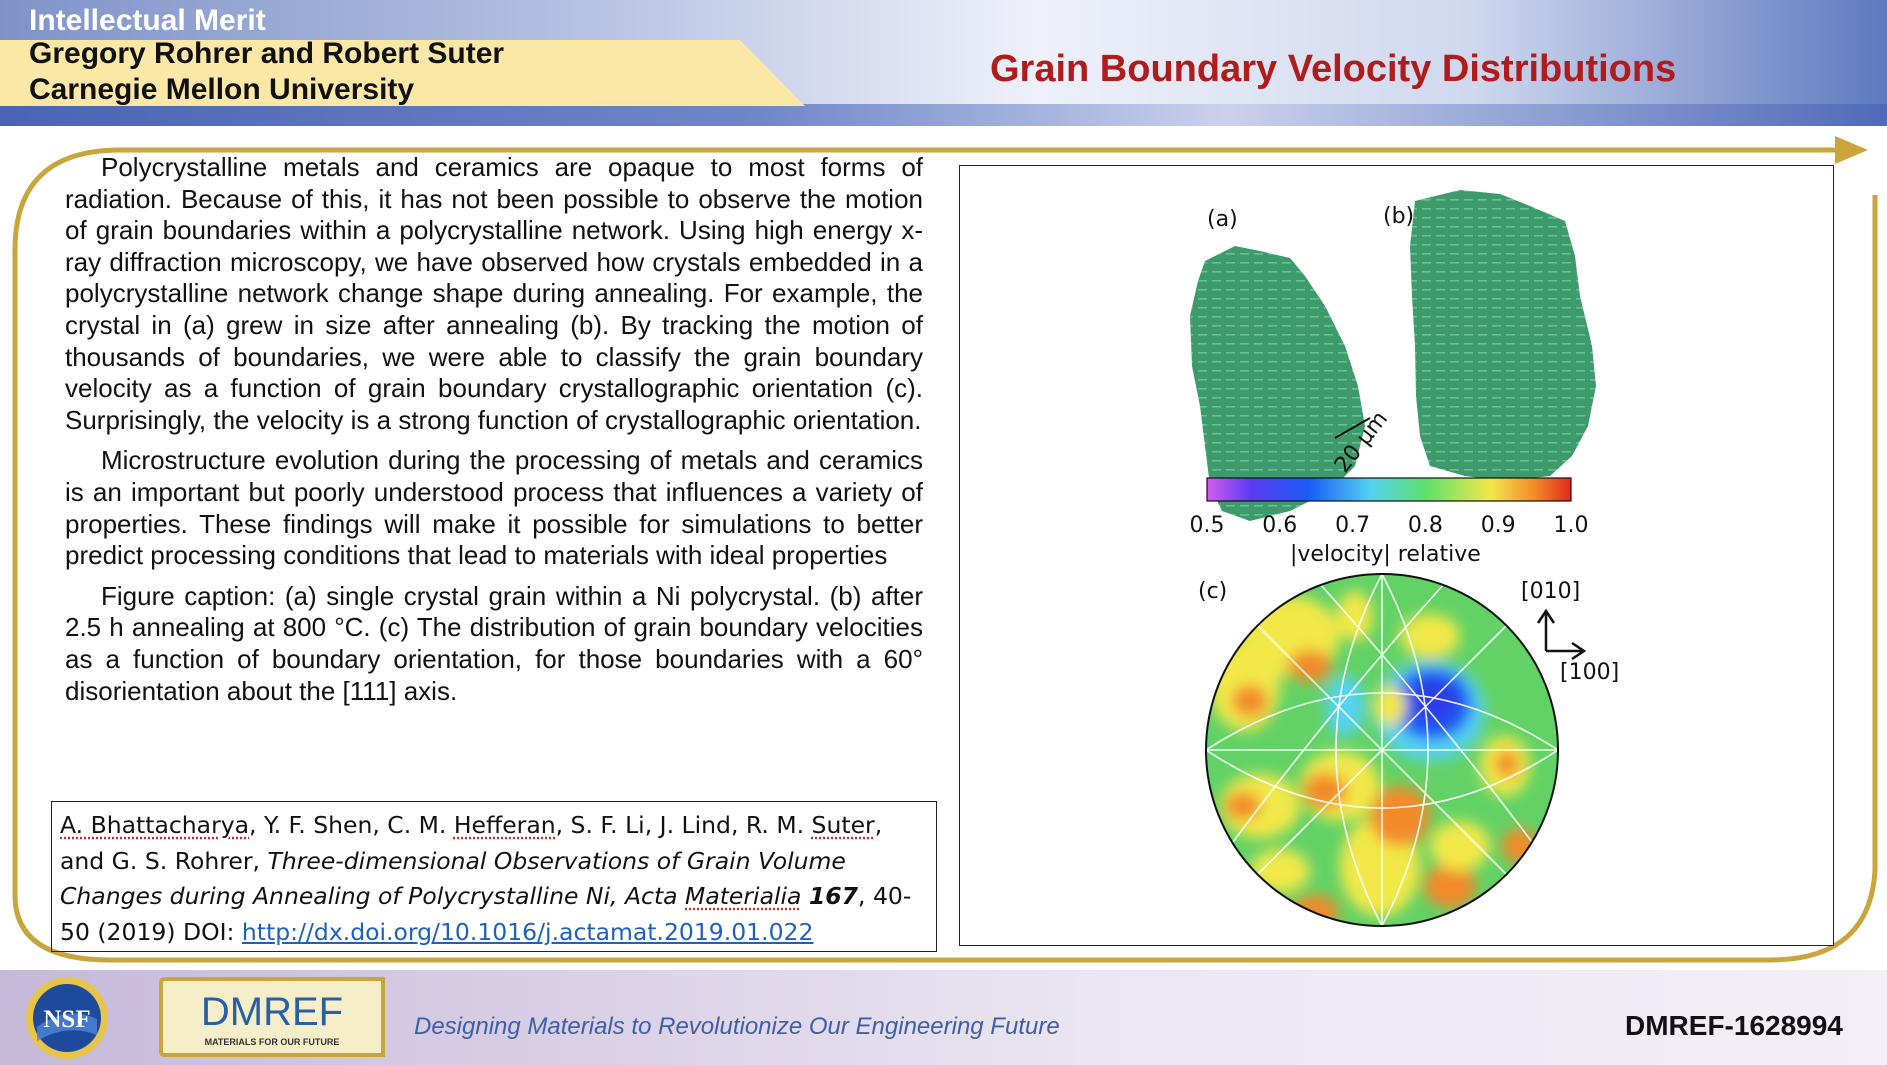 This screenshot has height=1065, width=1887. What do you see at coordinates (1734, 1025) in the screenshot?
I see `award-number: DMREF-1628994` at bounding box center [1734, 1025].